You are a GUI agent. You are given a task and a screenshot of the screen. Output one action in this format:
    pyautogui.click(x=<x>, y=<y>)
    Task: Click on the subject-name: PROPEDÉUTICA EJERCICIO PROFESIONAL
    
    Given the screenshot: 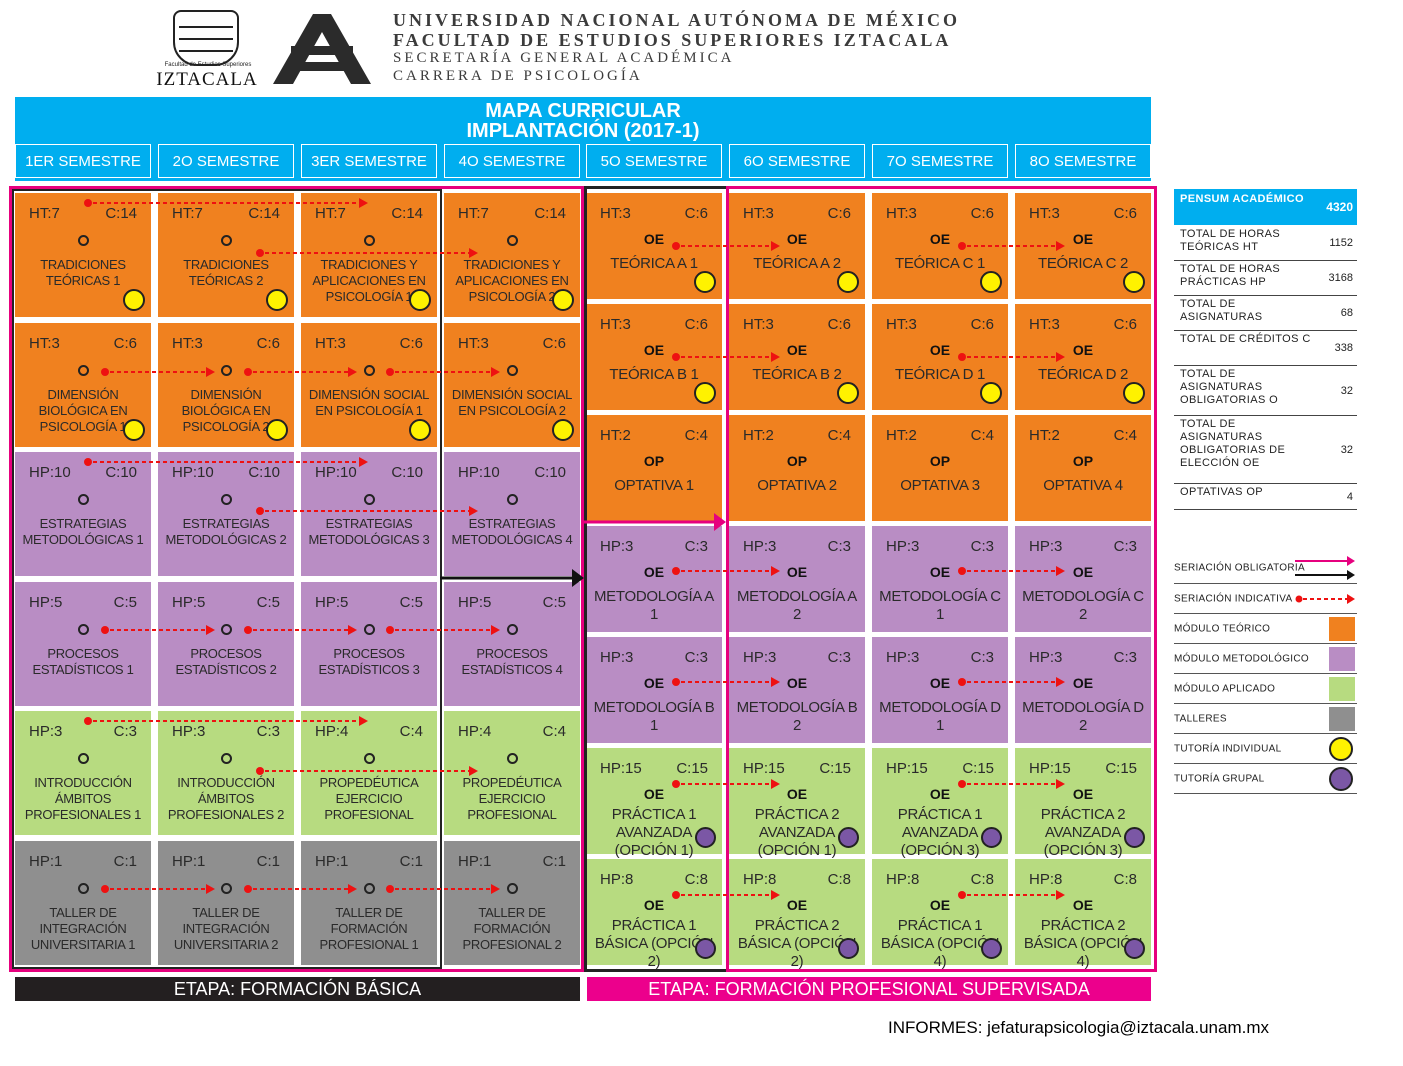 What is the action you would take?
    pyautogui.click(x=512, y=798)
    